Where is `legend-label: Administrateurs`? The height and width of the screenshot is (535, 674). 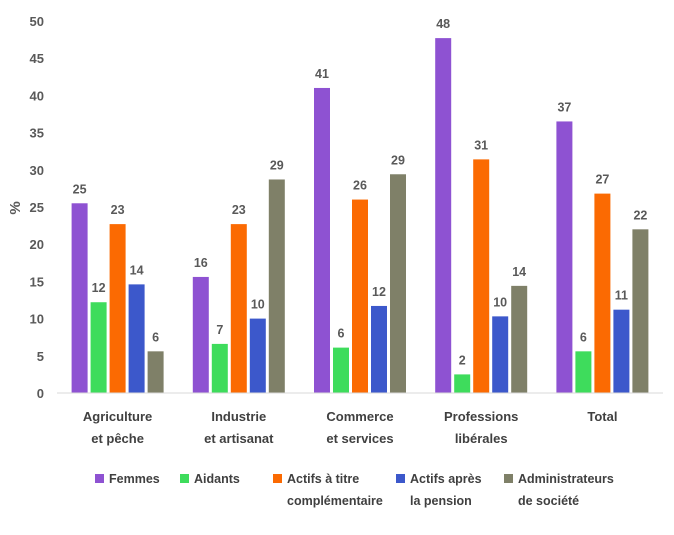 legend-label: Administrateurs is located at coordinates (566, 479).